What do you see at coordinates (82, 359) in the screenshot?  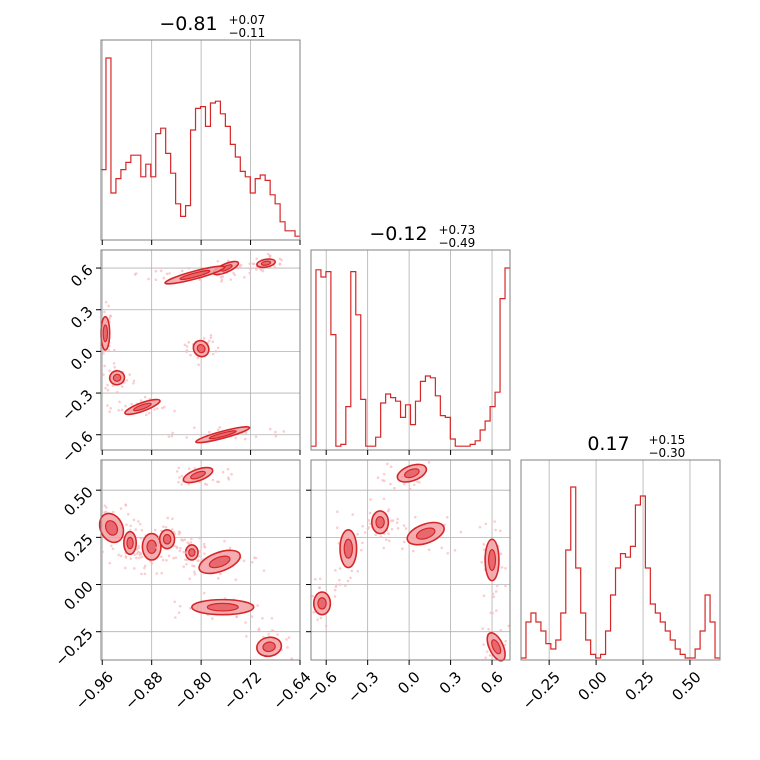 I see `y-tick-label: 0.0` at bounding box center [82, 359].